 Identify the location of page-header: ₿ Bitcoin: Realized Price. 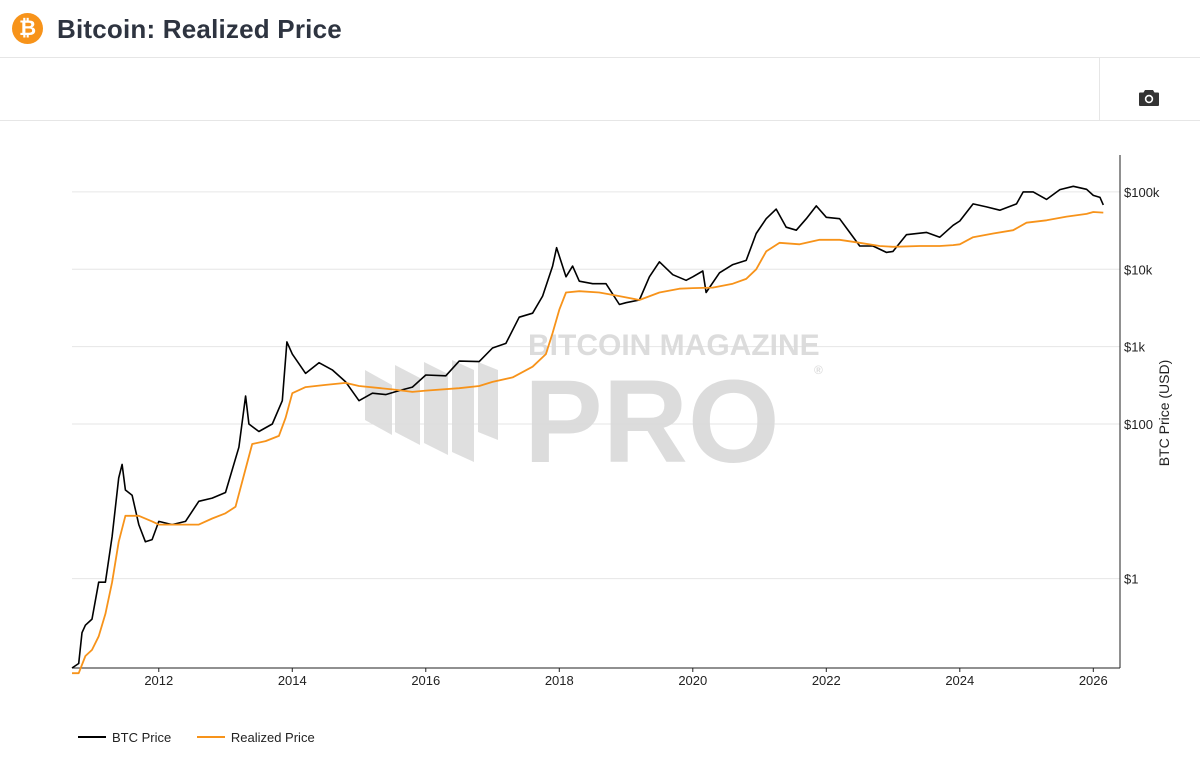
(600, 29).